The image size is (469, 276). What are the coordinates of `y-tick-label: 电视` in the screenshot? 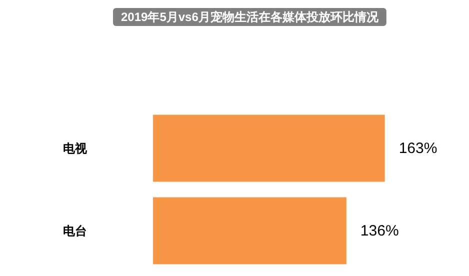 It's located at (75, 148).